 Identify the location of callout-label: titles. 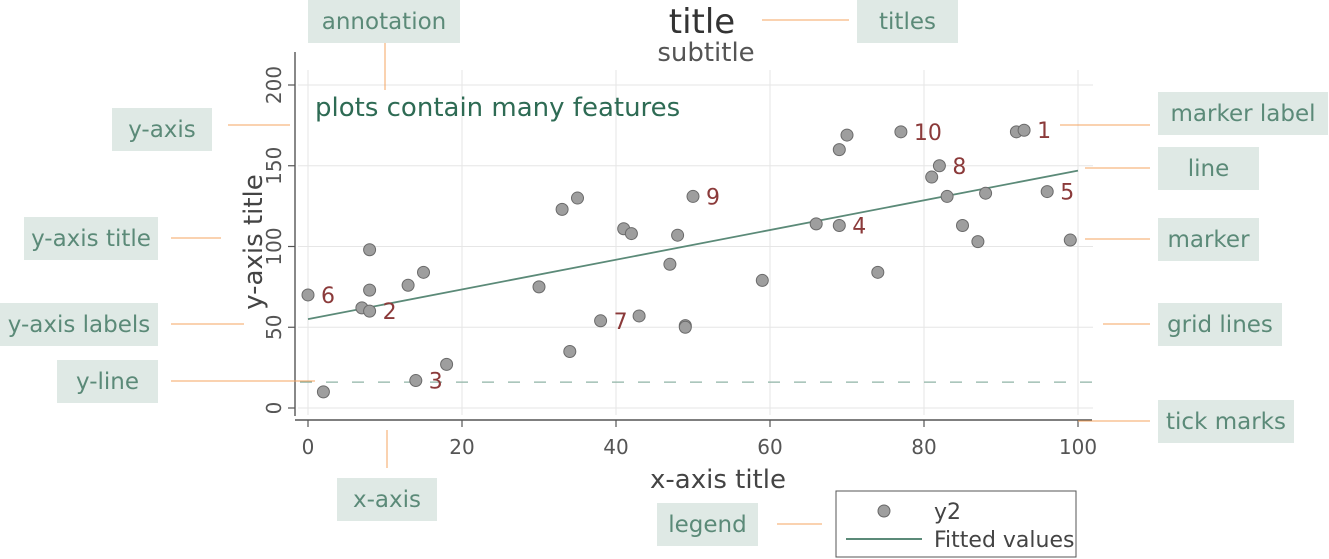
(907, 22).